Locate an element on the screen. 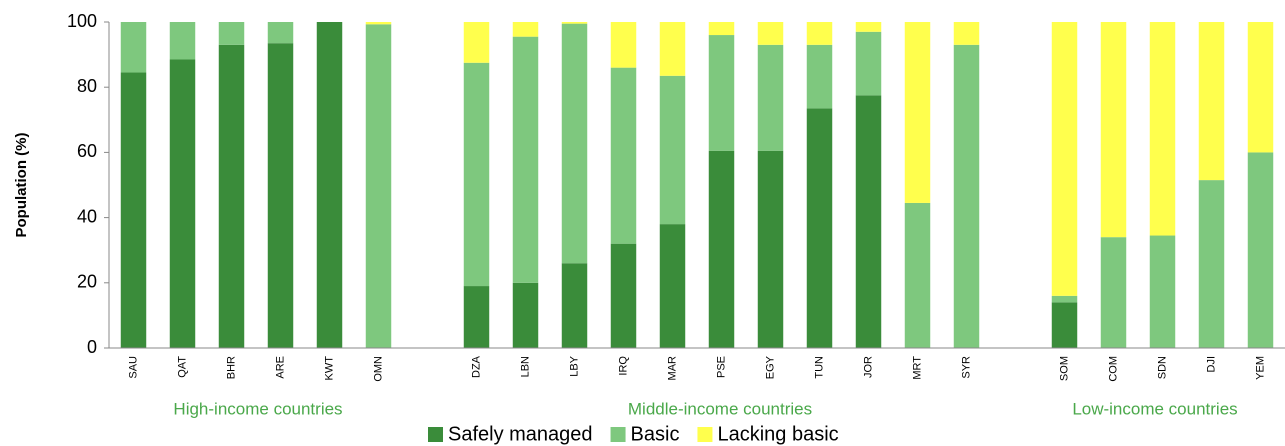 This screenshot has width=1285, height=446. x-tick-label: DJI is located at coordinates (1211, 364).